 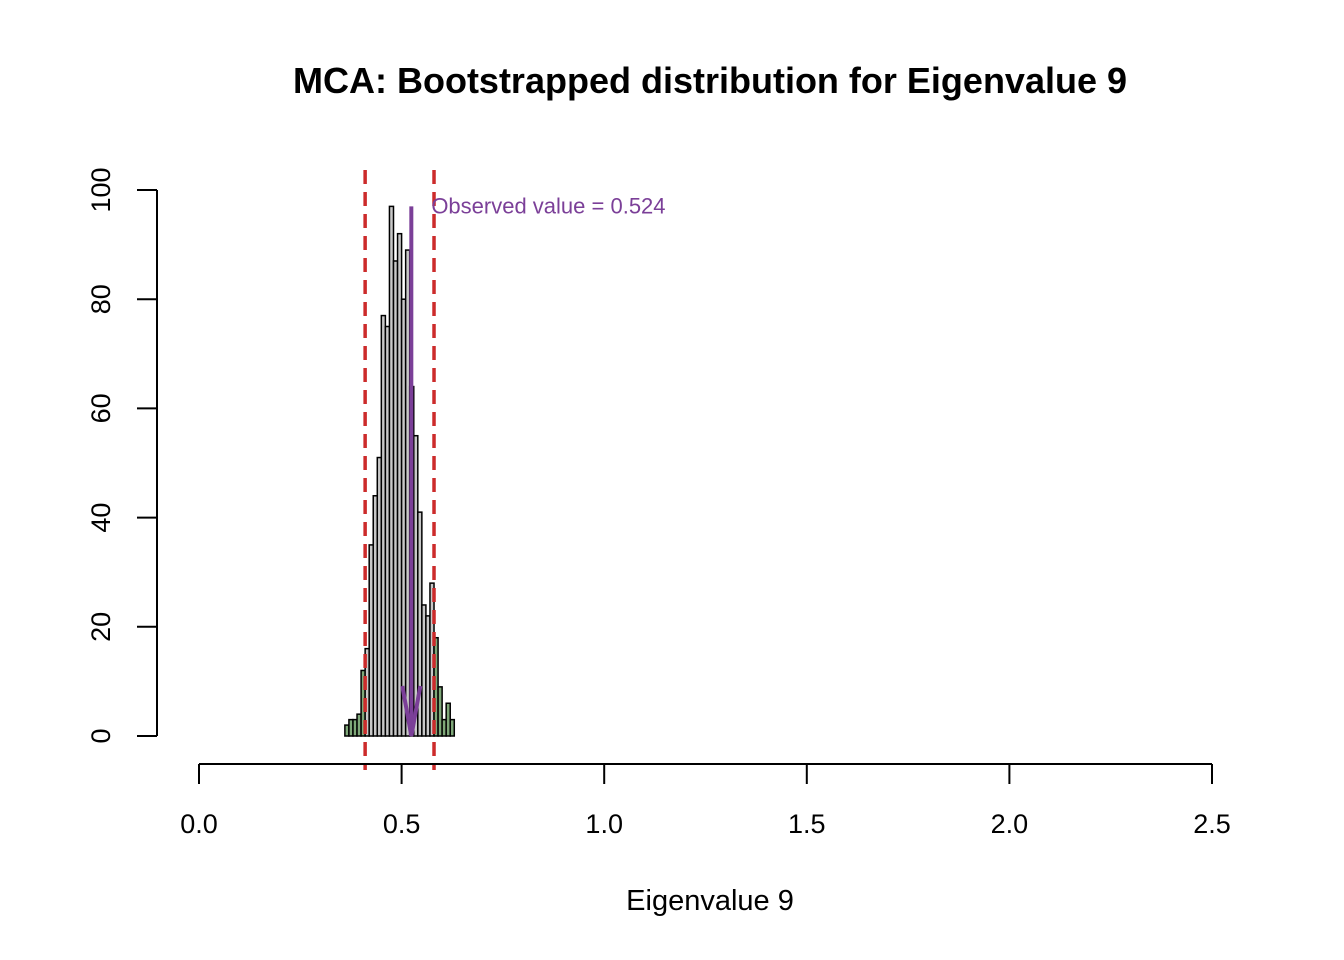 What do you see at coordinates (548, 205) in the screenshot?
I see `observed-value-annotation: Observed value = 0.524` at bounding box center [548, 205].